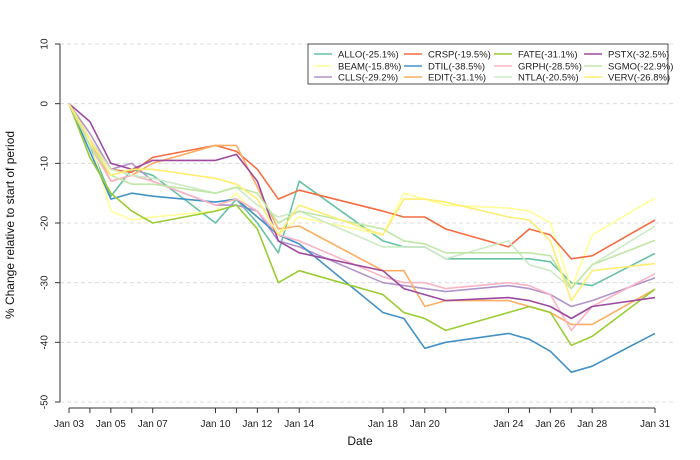 This screenshot has width=700, height=460. What do you see at coordinates (459, 55) in the screenshot?
I see `legend-label: CRSP(-19.5%)` at bounding box center [459, 55].